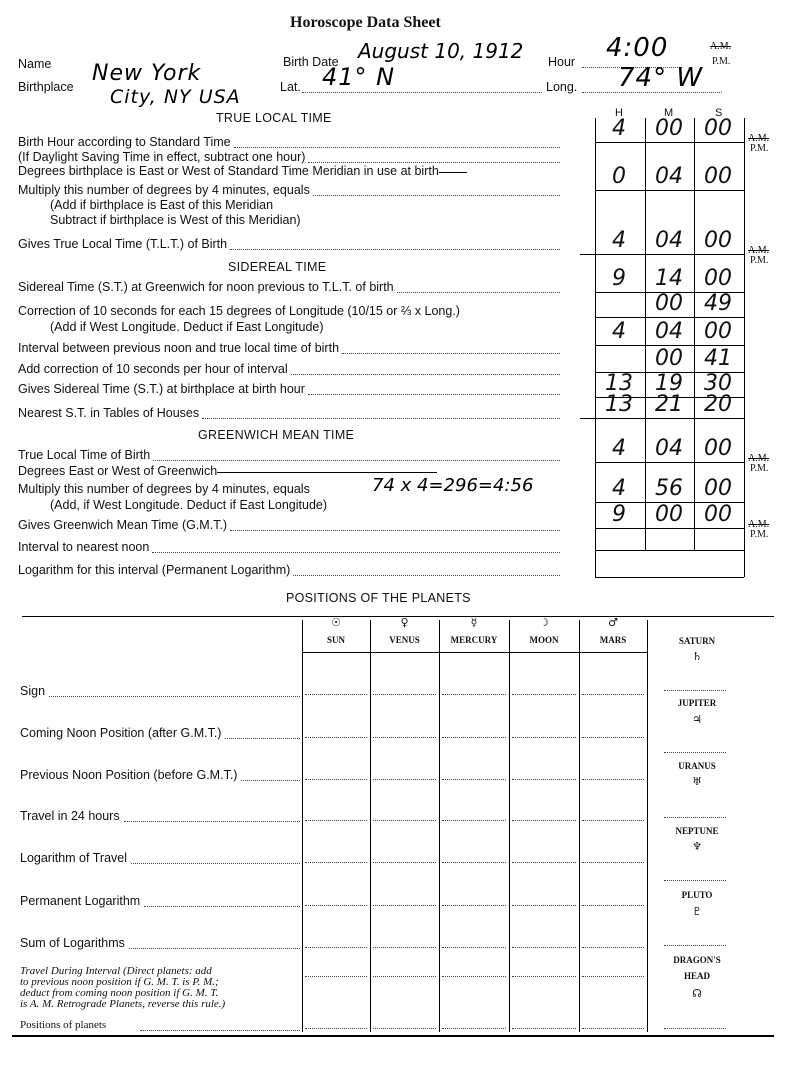 Image resolution: width=796 pixels, height=1076 pixels. What do you see at coordinates (404, 622) in the screenshot?
I see `planet-symbol-icon: ♀` at bounding box center [404, 622].